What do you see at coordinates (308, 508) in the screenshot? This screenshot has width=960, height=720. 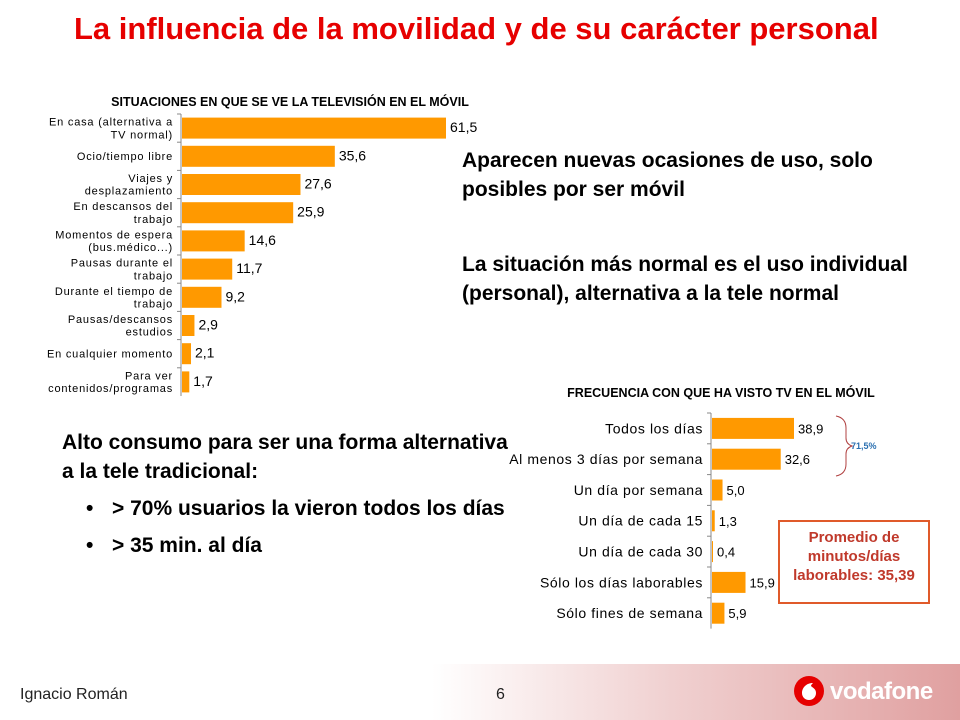 I see `bullet-text: > 70% usuarios la vieron todos los días` at bounding box center [308, 508].